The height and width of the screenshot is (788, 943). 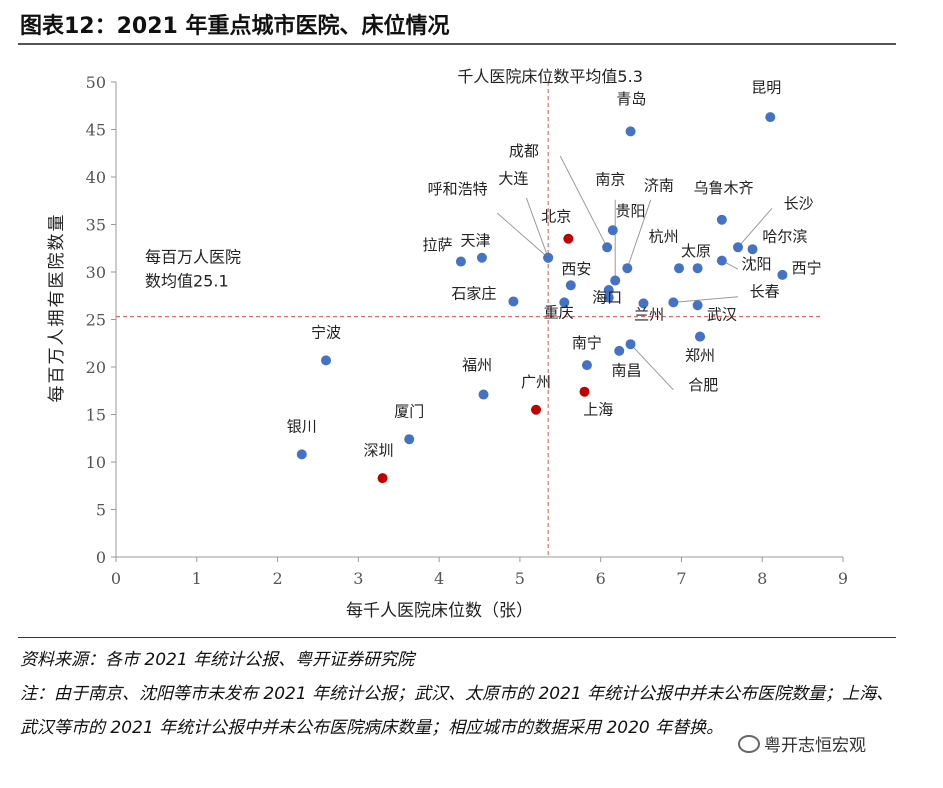 What do you see at coordinates (627, 371) in the screenshot?
I see `point-label: 南昌` at bounding box center [627, 371].